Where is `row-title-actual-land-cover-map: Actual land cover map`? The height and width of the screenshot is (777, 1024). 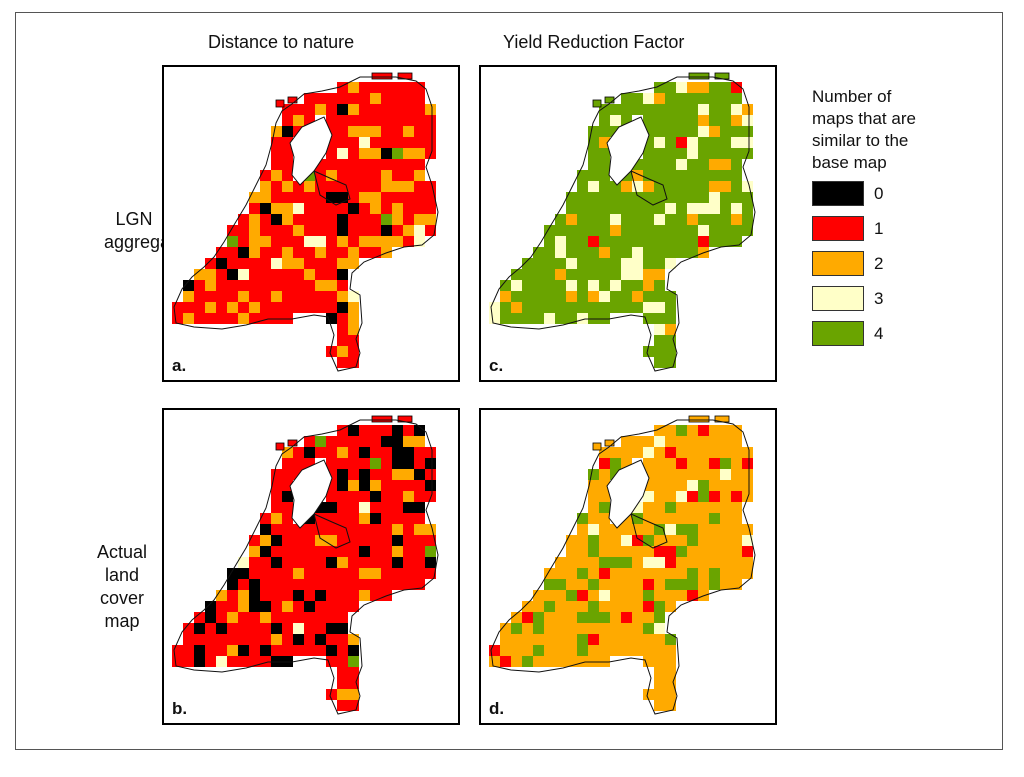
row-title-actual-land-cover-map: Actual land cover map is located at coordinates (122, 586).